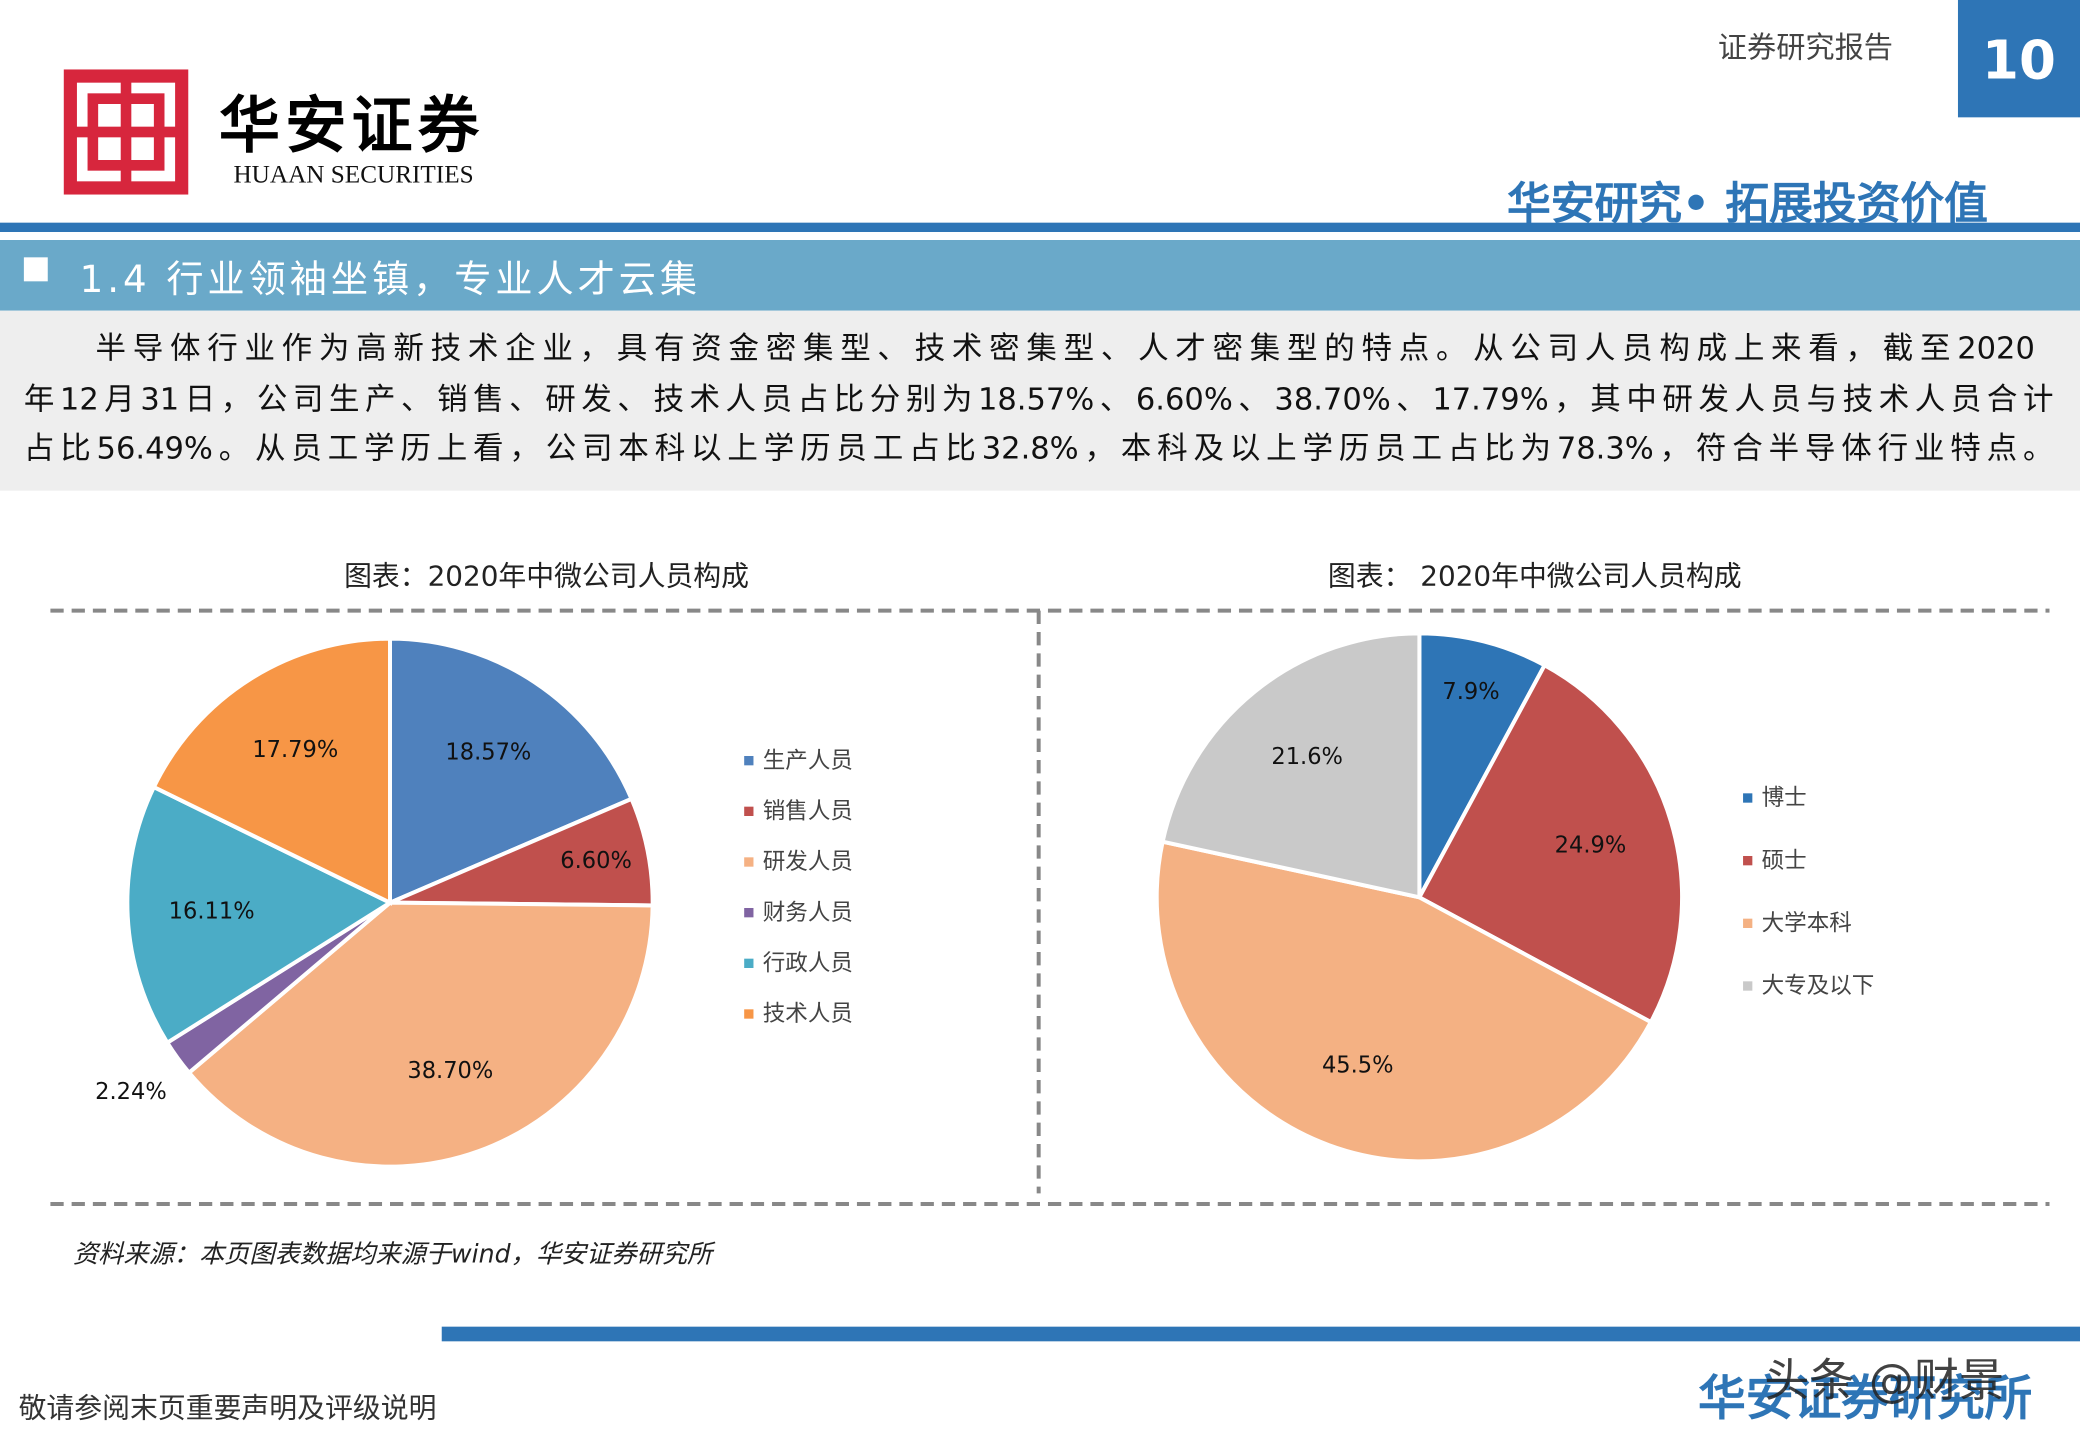 The image size is (2080, 1440). Describe the element at coordinates (1784, 861) in the screenshot. I see `legend-label: 硕士` at that location.